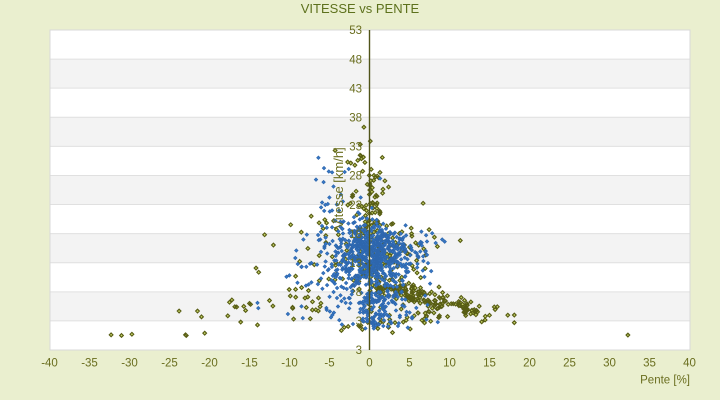  What do you see at coordinates (649, 364) in the screenshot?
I see `svg-text: 35` at bounding box center [649, 364].